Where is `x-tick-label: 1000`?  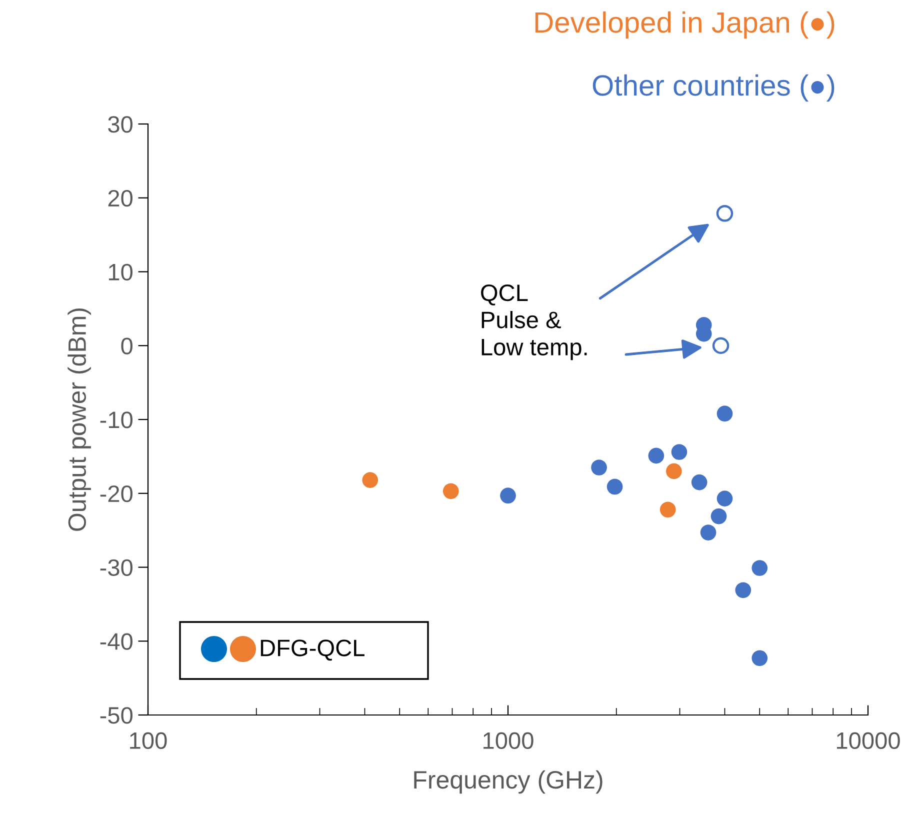
x-tick-label: 1000 is located at coordinates (509, 741).